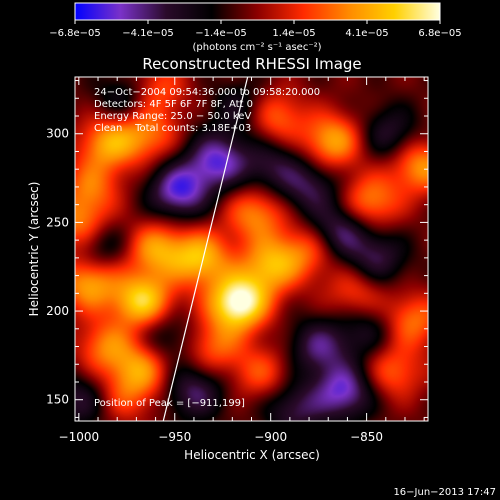 This screenshot has width=500, height=500. What do you see at coordinates (207, 92) in the screenshot?
I see `annotation-line-time: 24−Oct−2004 09:54:36.000 to 09:58:20.000` at bounding box center [207, 92].